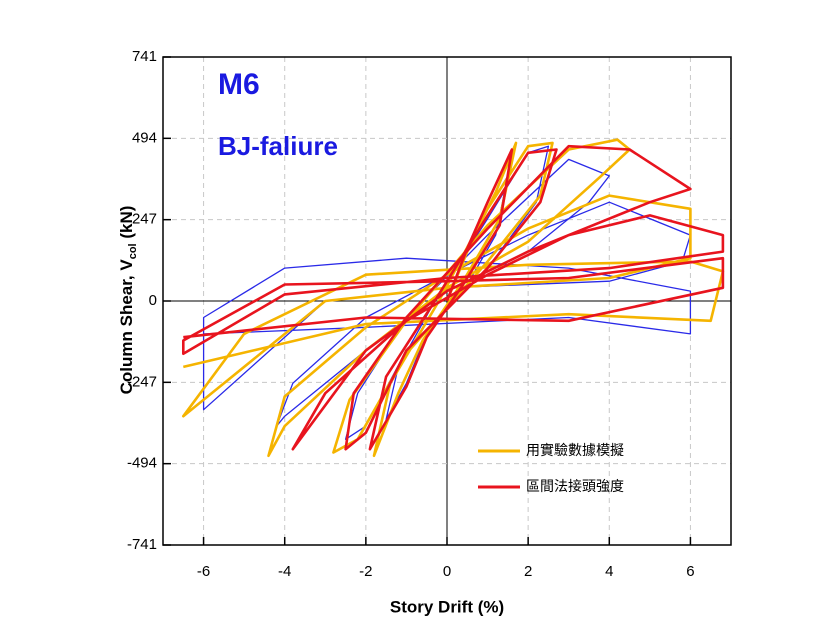 This screenshot has width=834, height=643. Describe the element at coordinates (153, 300) in the screenshot. I see `y-tick-label: 0` at that location.